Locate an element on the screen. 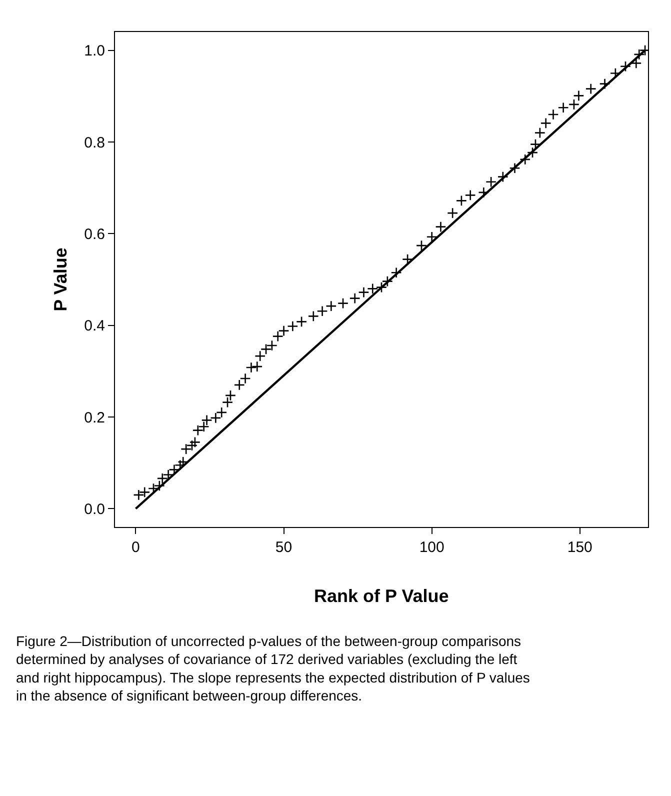  x-tick-label: 100 is located at coordinates (431, 547).